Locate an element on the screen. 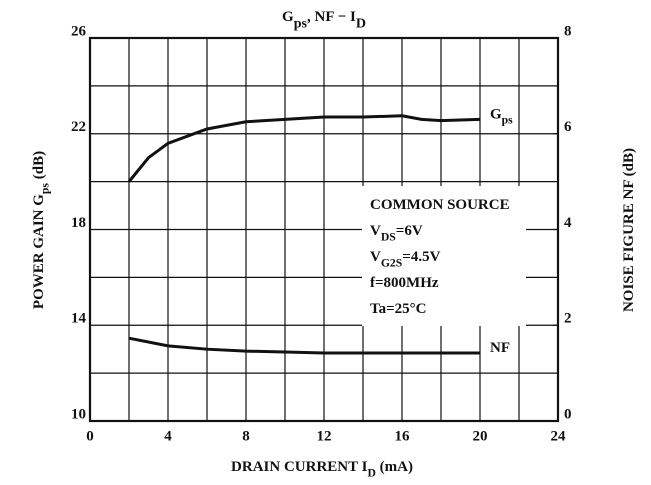 The image size is (651, 485). annotation-line: COMMON SOURCE is located at coordinates (440, 205).